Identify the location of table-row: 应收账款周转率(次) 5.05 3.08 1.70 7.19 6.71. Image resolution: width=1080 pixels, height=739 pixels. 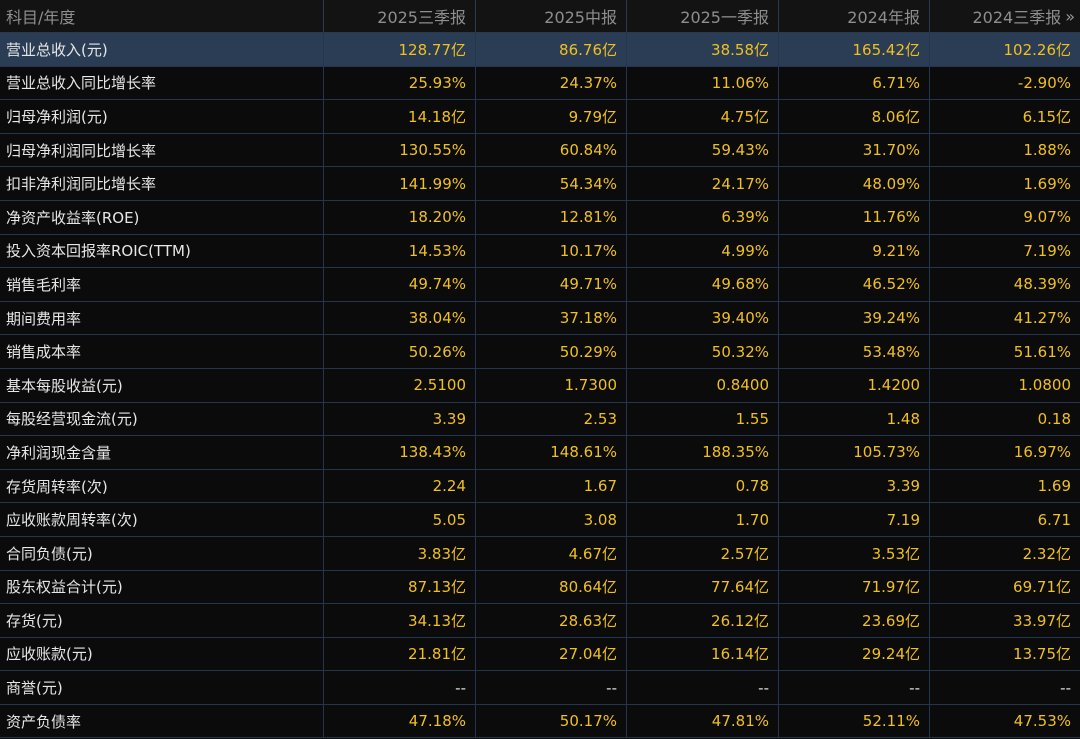
(540, 520).